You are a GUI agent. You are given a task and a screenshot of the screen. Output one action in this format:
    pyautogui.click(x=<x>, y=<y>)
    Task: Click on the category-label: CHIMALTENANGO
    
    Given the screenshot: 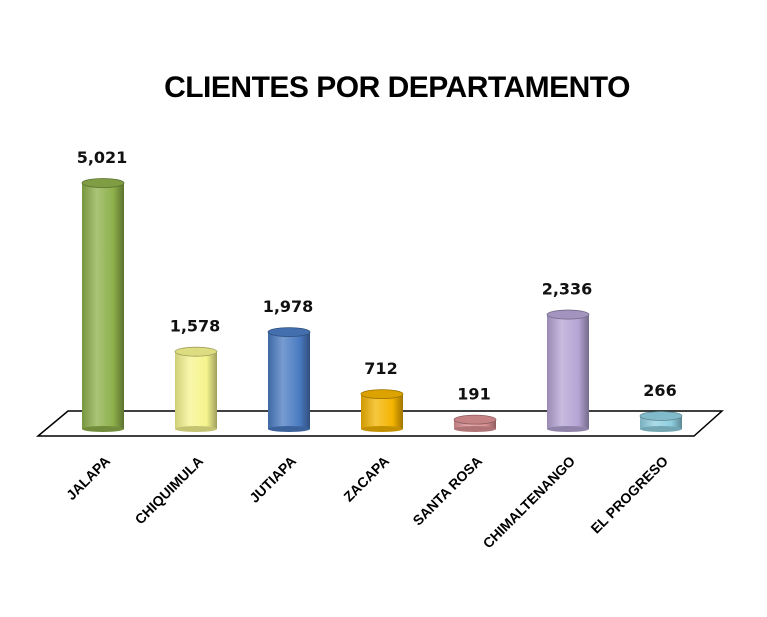 What is the action you would take?
    pyautogui.click(x=529, y=502)
    